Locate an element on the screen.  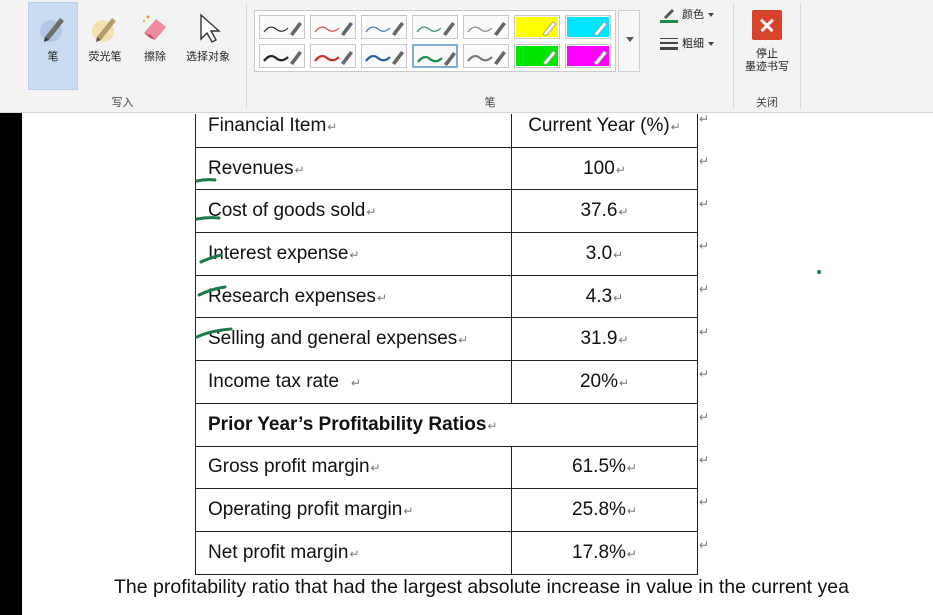
row-value: 37.6 is located at coordinates (599, 211).